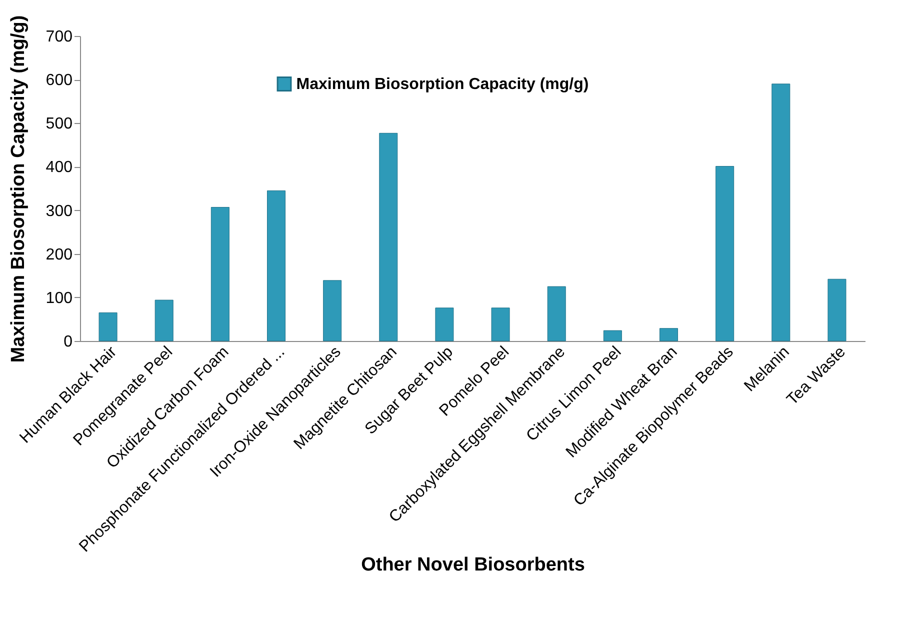 This screenshot has height=638, width=901. Describe the element at coordinates (59, 124) in the screenshot. I see `y-tick-label: 500` at that location.